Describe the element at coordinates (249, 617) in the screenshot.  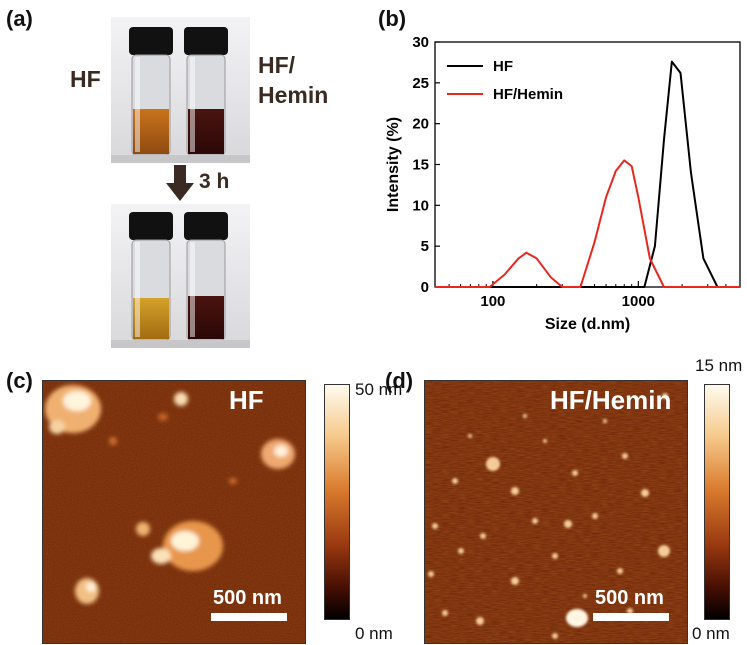
I see `afm-c-scale-bar` at that location.